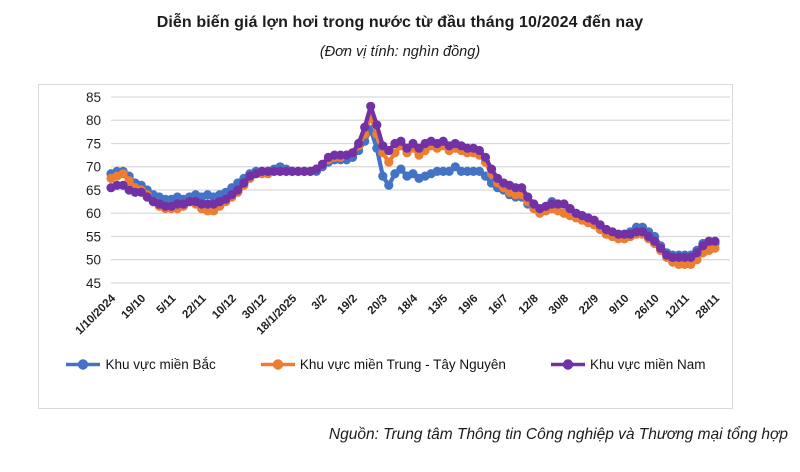 This screenshot has height=472, width=800. I want to click on y-tick-label: 65, so click(93, 190).